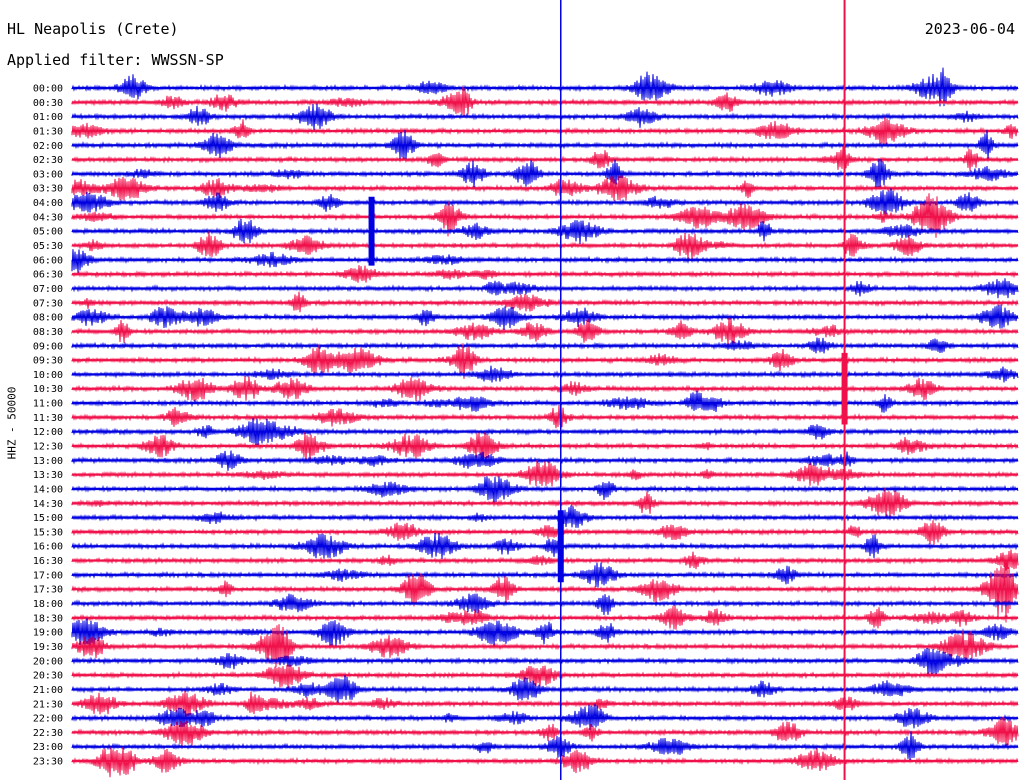 The width and height of the screenshot is (1024, 780). Describe the element at coordinates (48, 146) in the screenshot. I see `tick-label: 02:00` at that location.